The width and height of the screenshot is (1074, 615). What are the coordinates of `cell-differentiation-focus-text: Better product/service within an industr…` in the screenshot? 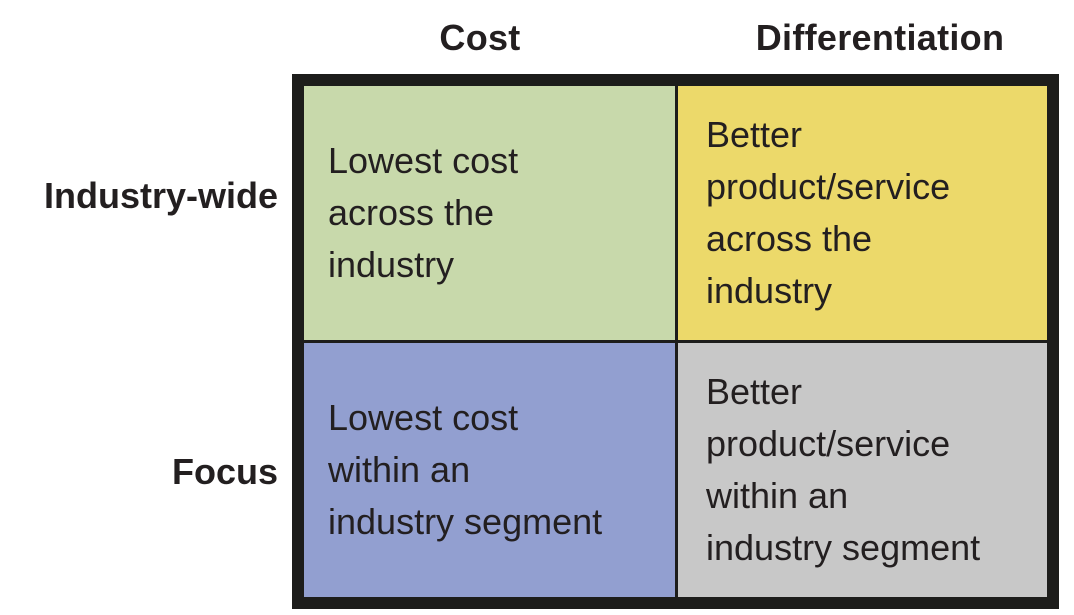 It's located at (843, 469).